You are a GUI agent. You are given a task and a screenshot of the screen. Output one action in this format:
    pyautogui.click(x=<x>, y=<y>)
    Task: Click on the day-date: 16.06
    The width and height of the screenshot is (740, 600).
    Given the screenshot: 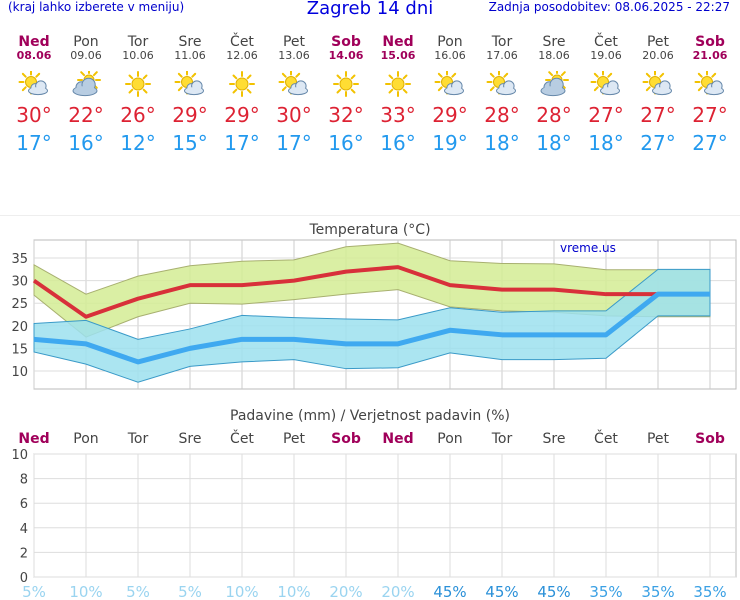 What is the action you would take?
    pyautogui.click(x=450, y=55)
    